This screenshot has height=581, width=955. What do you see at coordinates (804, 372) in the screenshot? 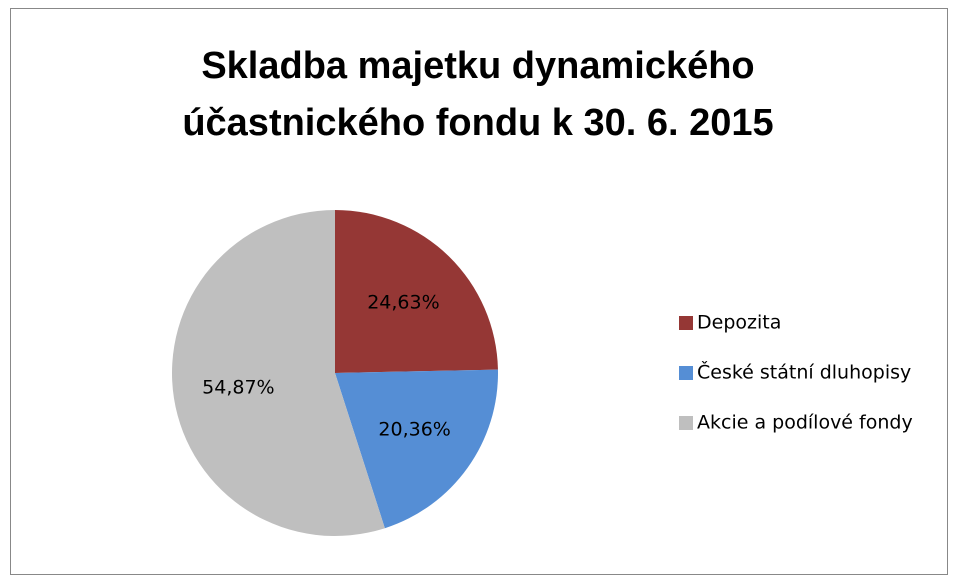
I see `legend-label: České státní dluhopisy` at bounding box center [804, 372].